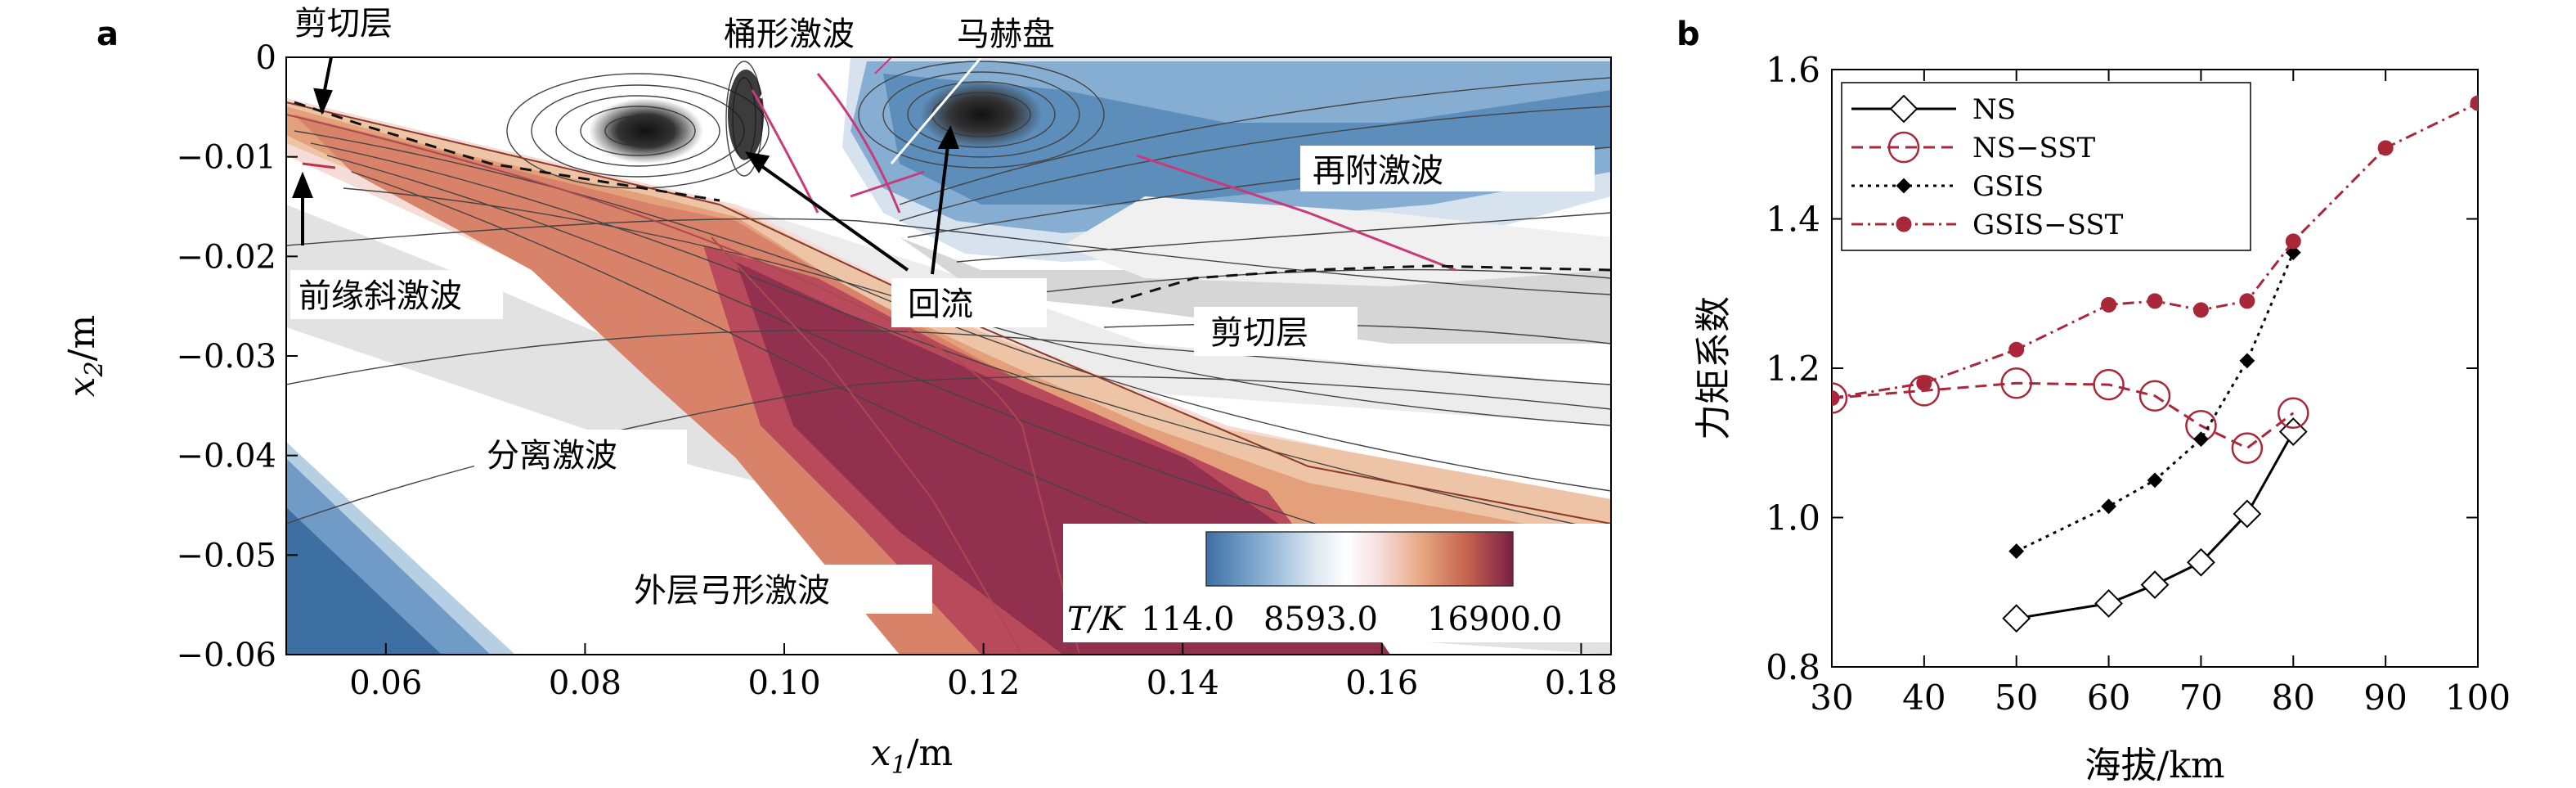 The height and width of the screenshot is (788, 2576). I want to click on panel-a-xtick-label: 0.08, so click(585, 683).